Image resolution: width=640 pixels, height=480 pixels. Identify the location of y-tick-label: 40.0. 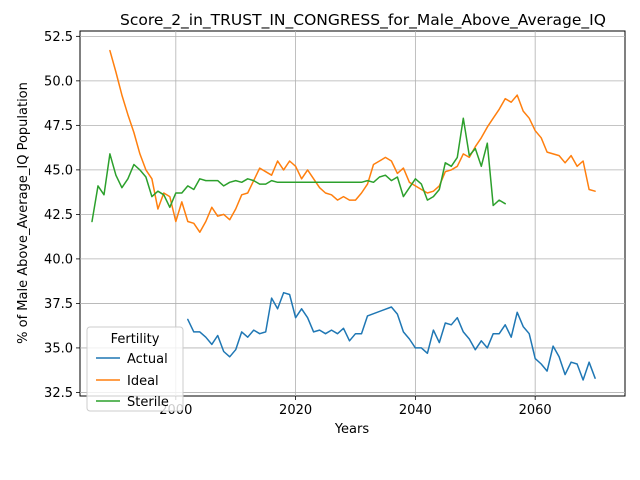
(58, 259).